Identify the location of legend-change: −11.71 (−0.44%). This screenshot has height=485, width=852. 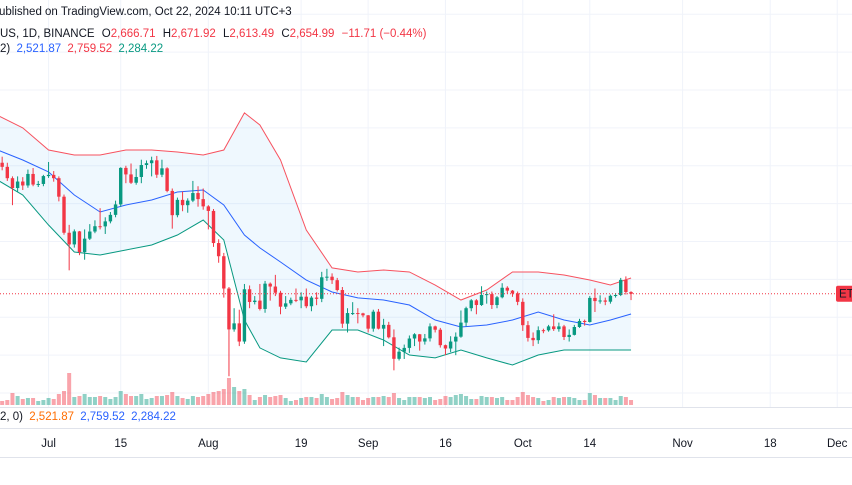
(384, 34).